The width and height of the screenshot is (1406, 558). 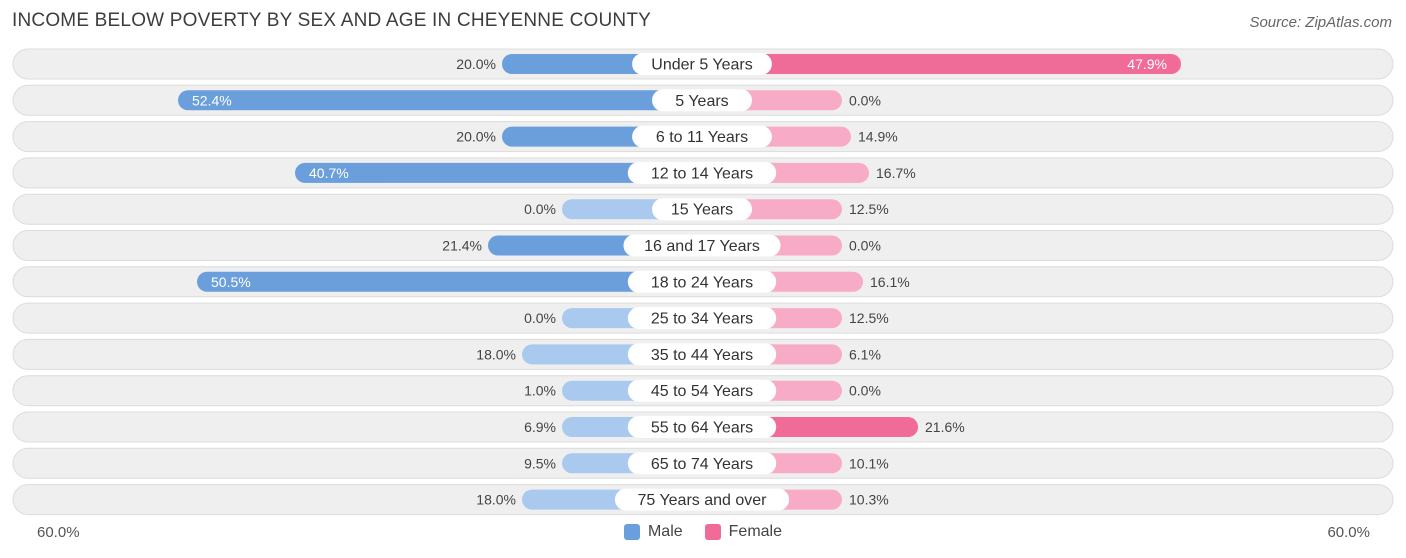 I want to click on data-label-male: 9.5%, so click(x=540, y=463).